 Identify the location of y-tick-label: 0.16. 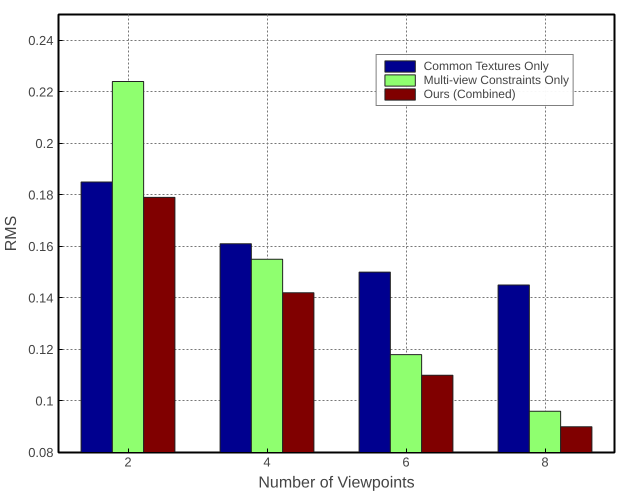
(41, 246).